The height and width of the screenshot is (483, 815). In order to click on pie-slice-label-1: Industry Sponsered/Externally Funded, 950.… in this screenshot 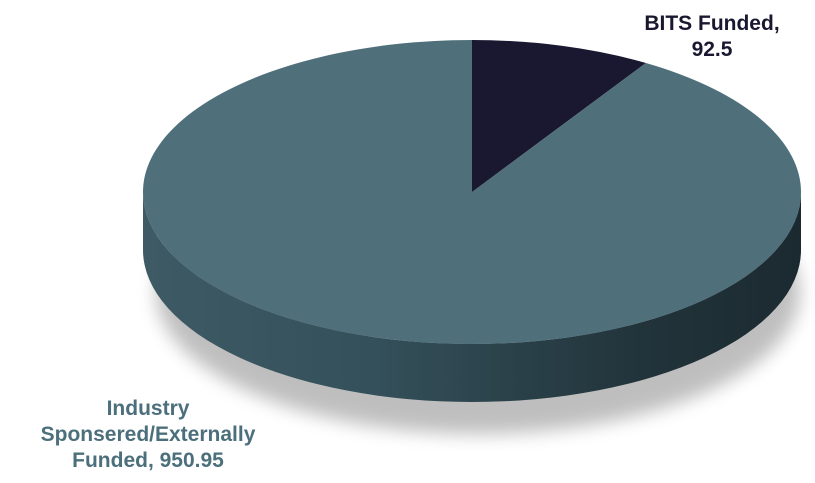, I will do `click(148, 434)`.